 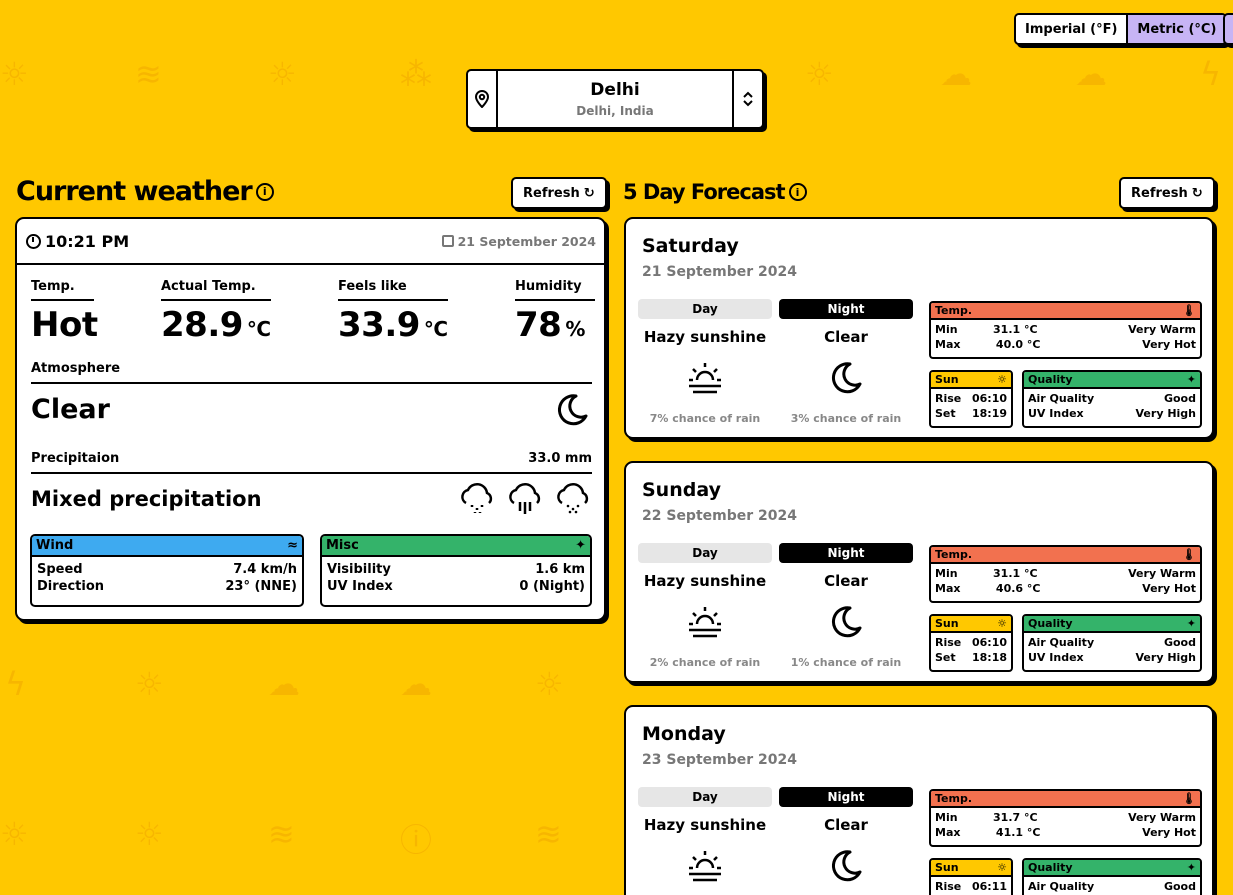 What do you see at coordinates (447, 241) in the screenshot?
I see `calendar-icon` at bounding box center [447, 241].